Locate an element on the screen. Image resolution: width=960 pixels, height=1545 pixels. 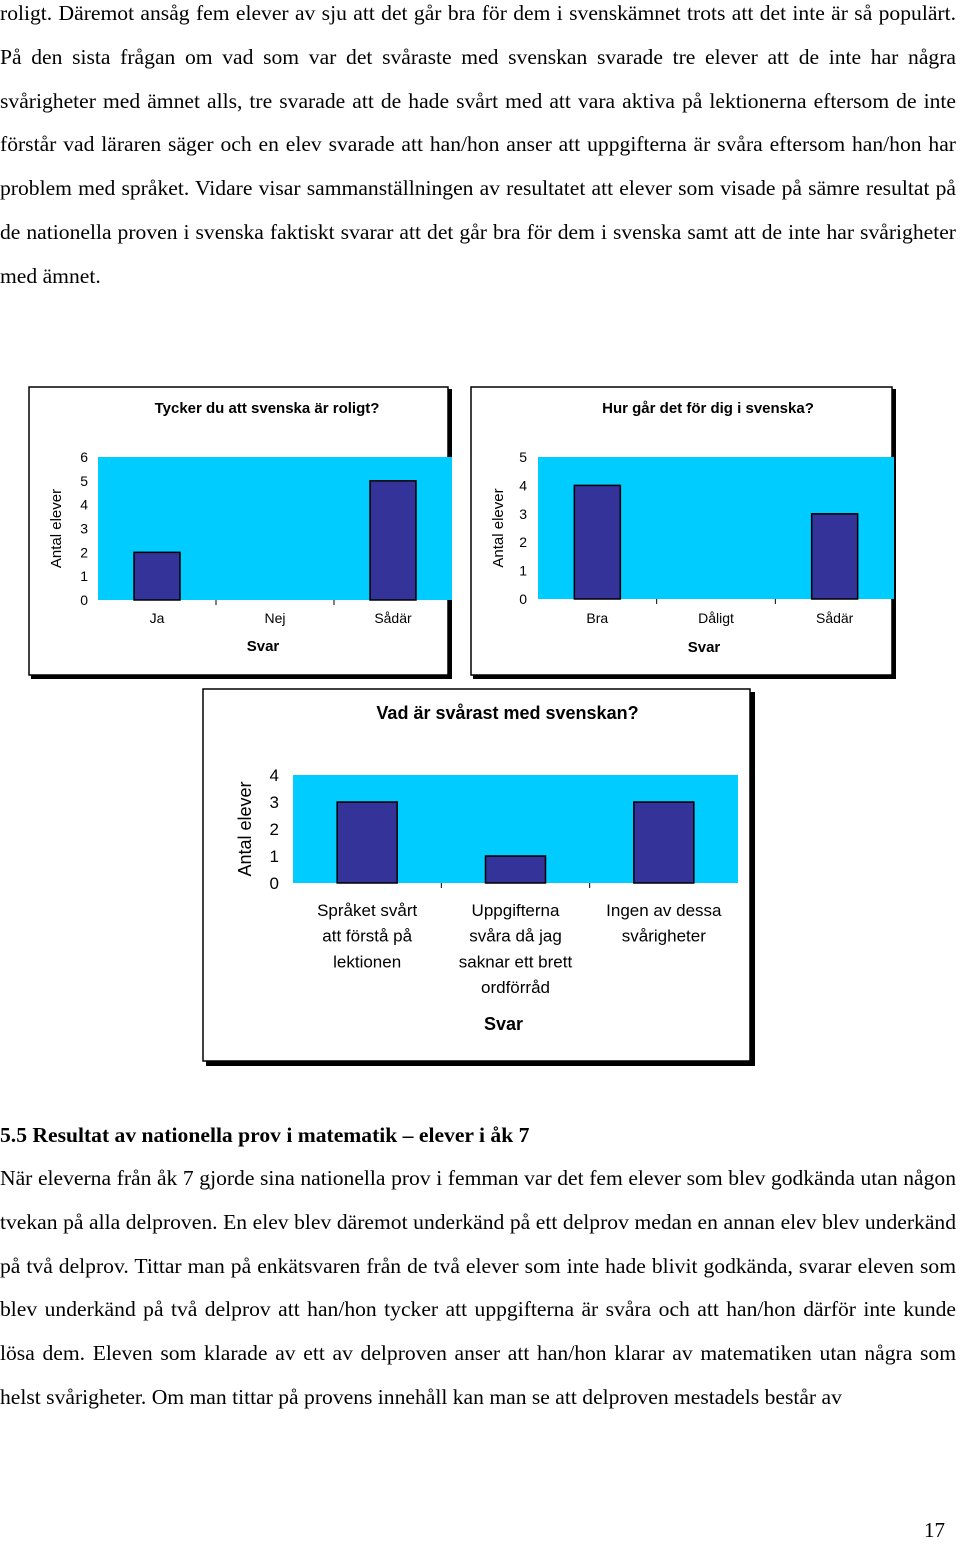
x-category-label: saknar ett brett is located at coordinates (516, 961).